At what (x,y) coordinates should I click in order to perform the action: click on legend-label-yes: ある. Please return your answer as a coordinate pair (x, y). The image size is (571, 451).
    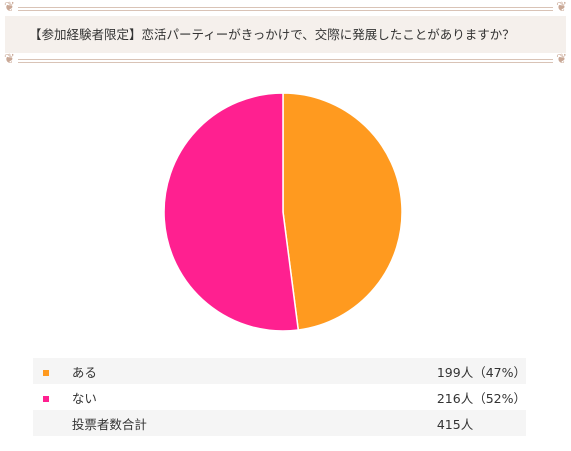
    Looking at the image, I should click on (84, 372).